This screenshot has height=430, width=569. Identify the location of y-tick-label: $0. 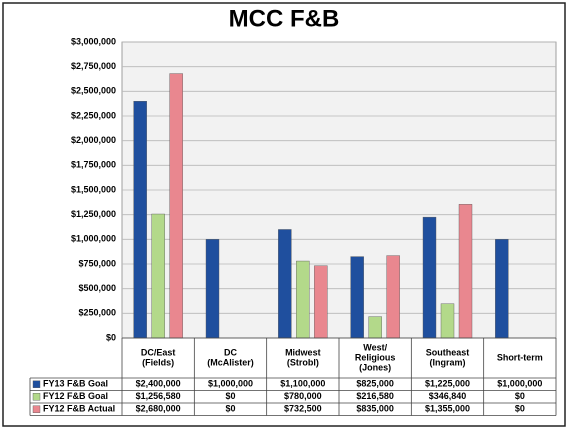
(111, 337).